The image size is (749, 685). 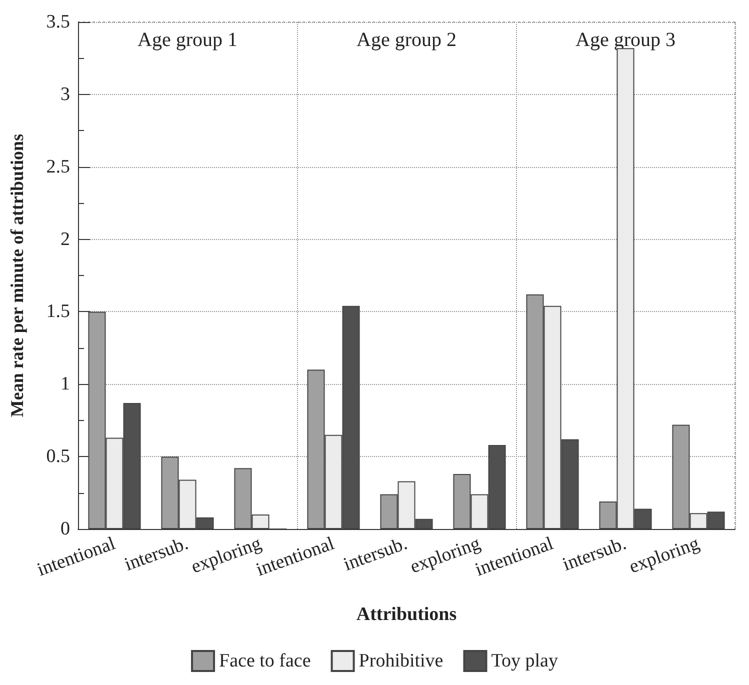 What do you see at coordinates (65, 239) in the screenshot?
I see `y-tick-label: 2` at bounding box center [65, 239].